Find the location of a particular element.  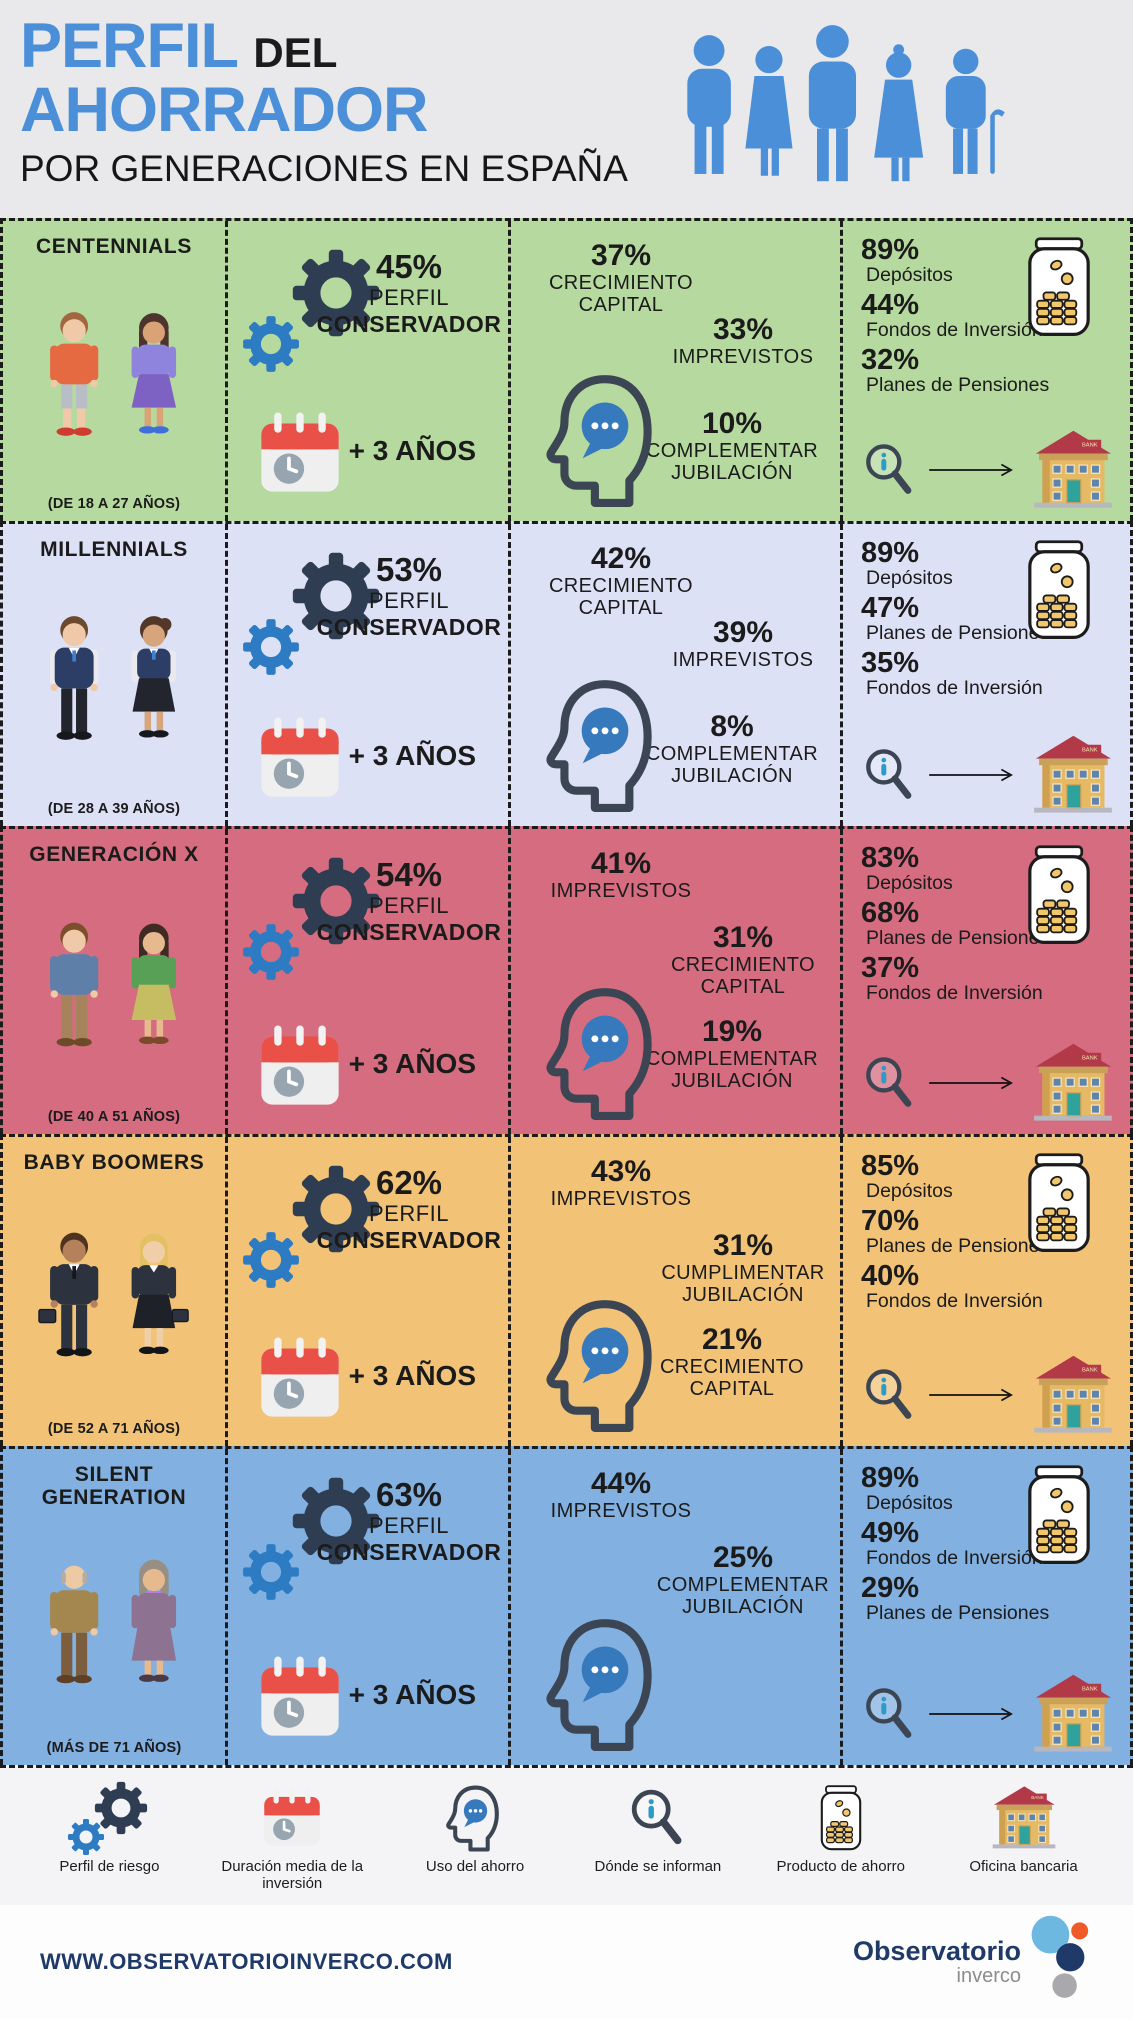

risk-duration-cell: 53% PERFIL CONSERVADOR + 3 AÑOS is located at coordinates (366, 675).